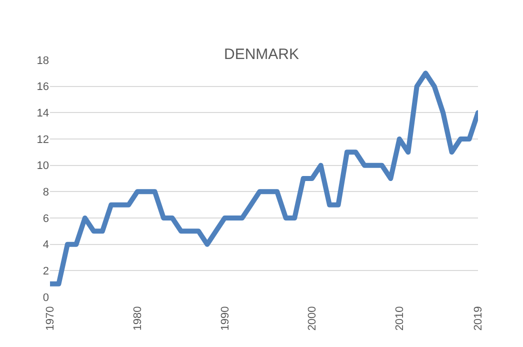  I want to click on y-tick-label: 14, so click(42, 114).